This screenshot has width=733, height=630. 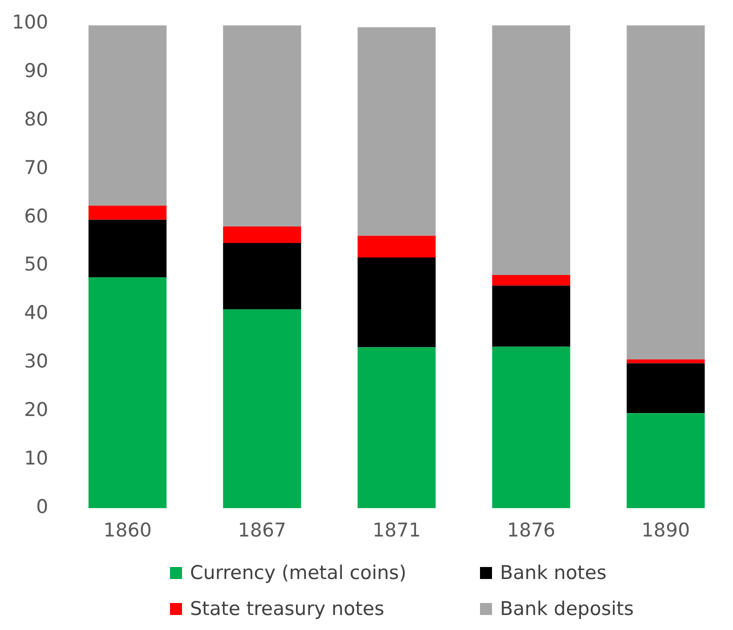 I want to click on legend-label: State treasury notes, so click(x=287, y=609).